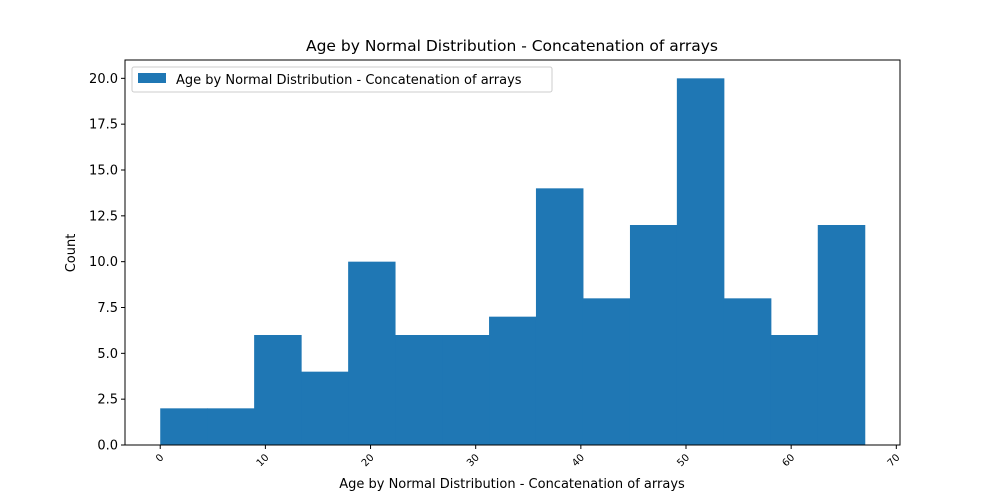  What do you see at coordinates (107, 400) in the screenshot?
I see `y-tick-label: 2.5` at bounding box center [107, 400].